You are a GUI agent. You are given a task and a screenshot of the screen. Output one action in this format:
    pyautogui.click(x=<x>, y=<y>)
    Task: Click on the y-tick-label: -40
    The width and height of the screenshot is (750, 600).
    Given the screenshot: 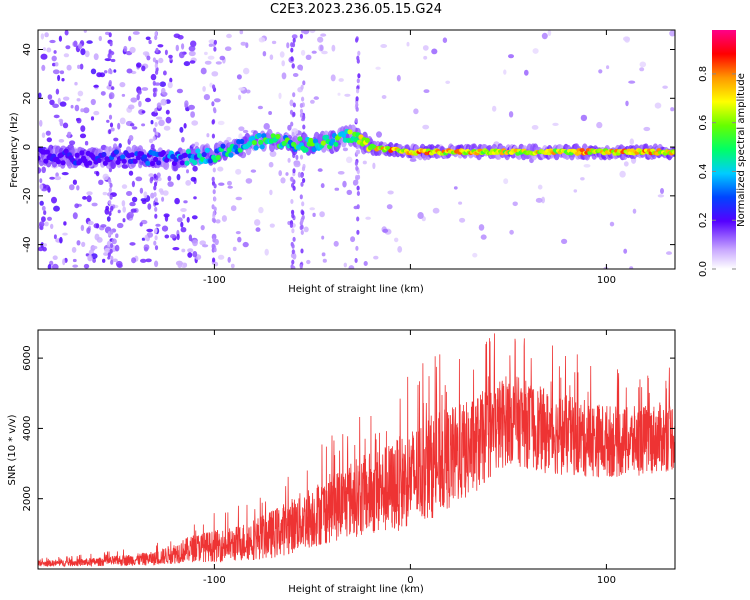 What is the action you would take?
    pyautogui.click(x=27, y=244)
    